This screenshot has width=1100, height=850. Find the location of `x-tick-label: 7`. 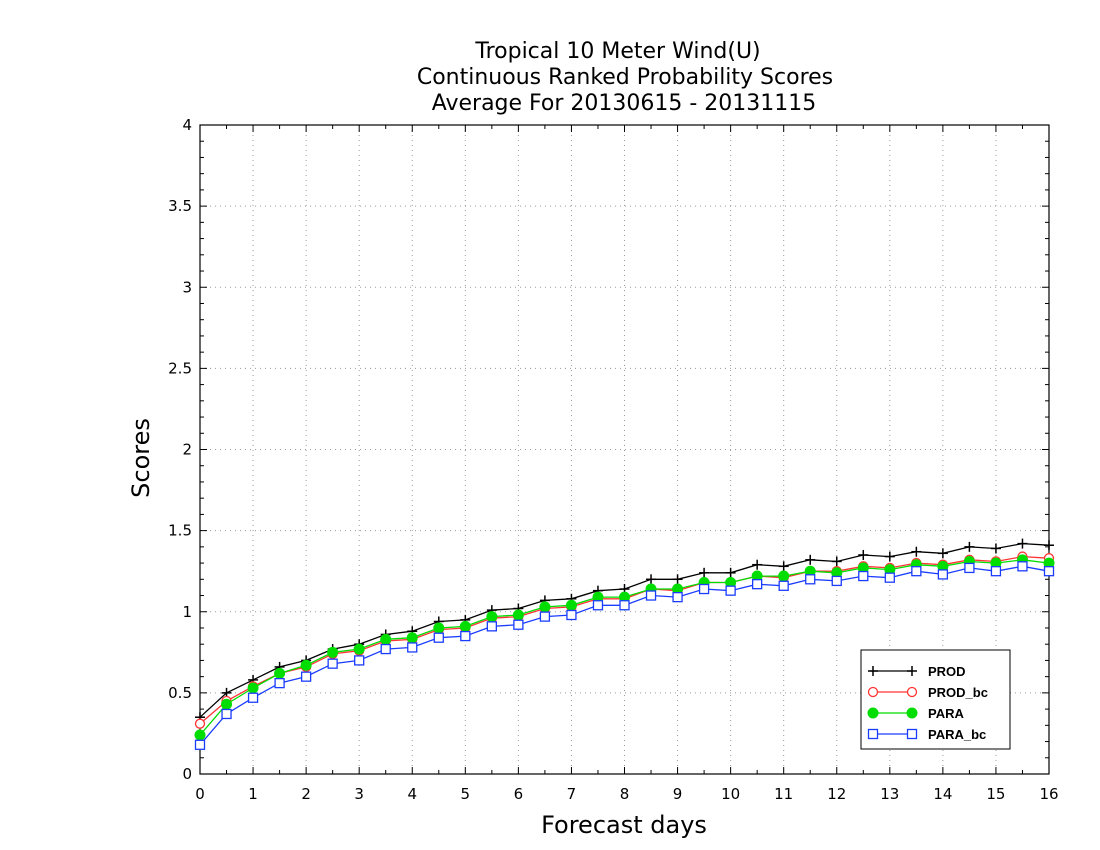

x-tick-label: 7 is located at coordinates (572, 794).